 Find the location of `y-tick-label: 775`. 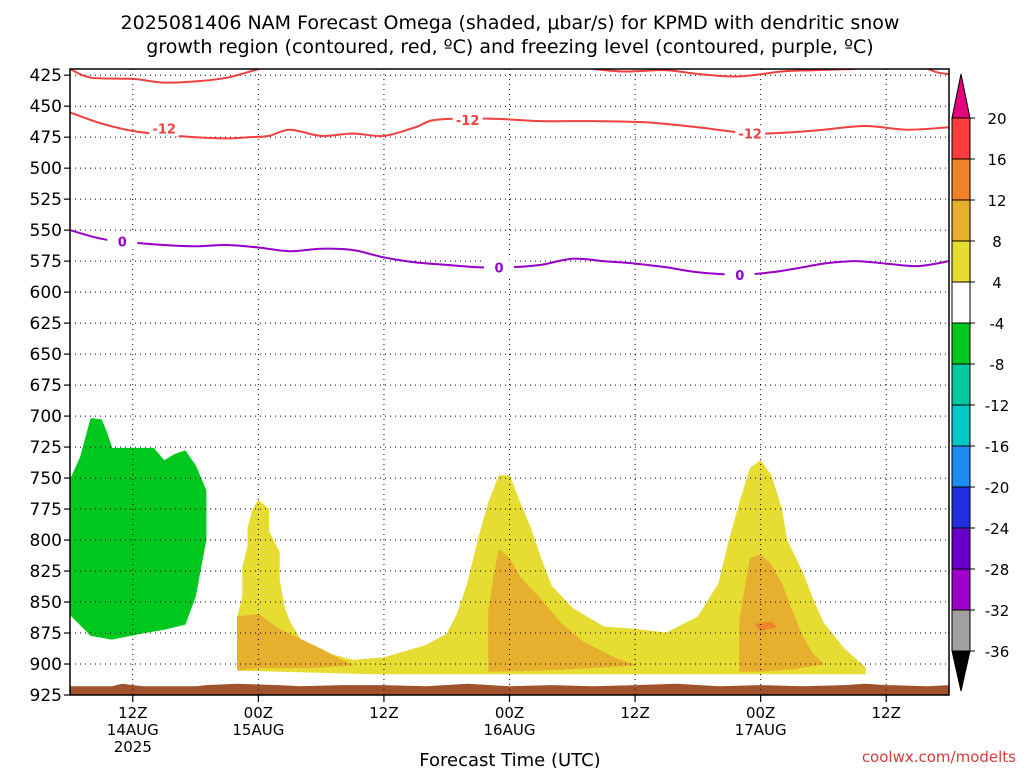

y-tick-label: 775 is located at coordinates (46, 510).